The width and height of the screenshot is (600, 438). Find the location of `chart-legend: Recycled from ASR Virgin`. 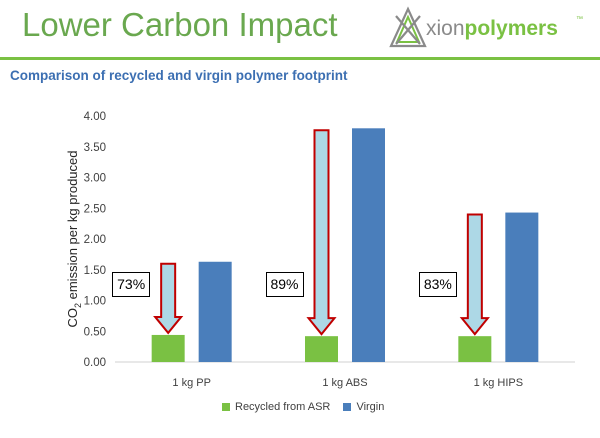

chart-legend: Recycled from ASR Virgin is located at coordinates (308, 407).